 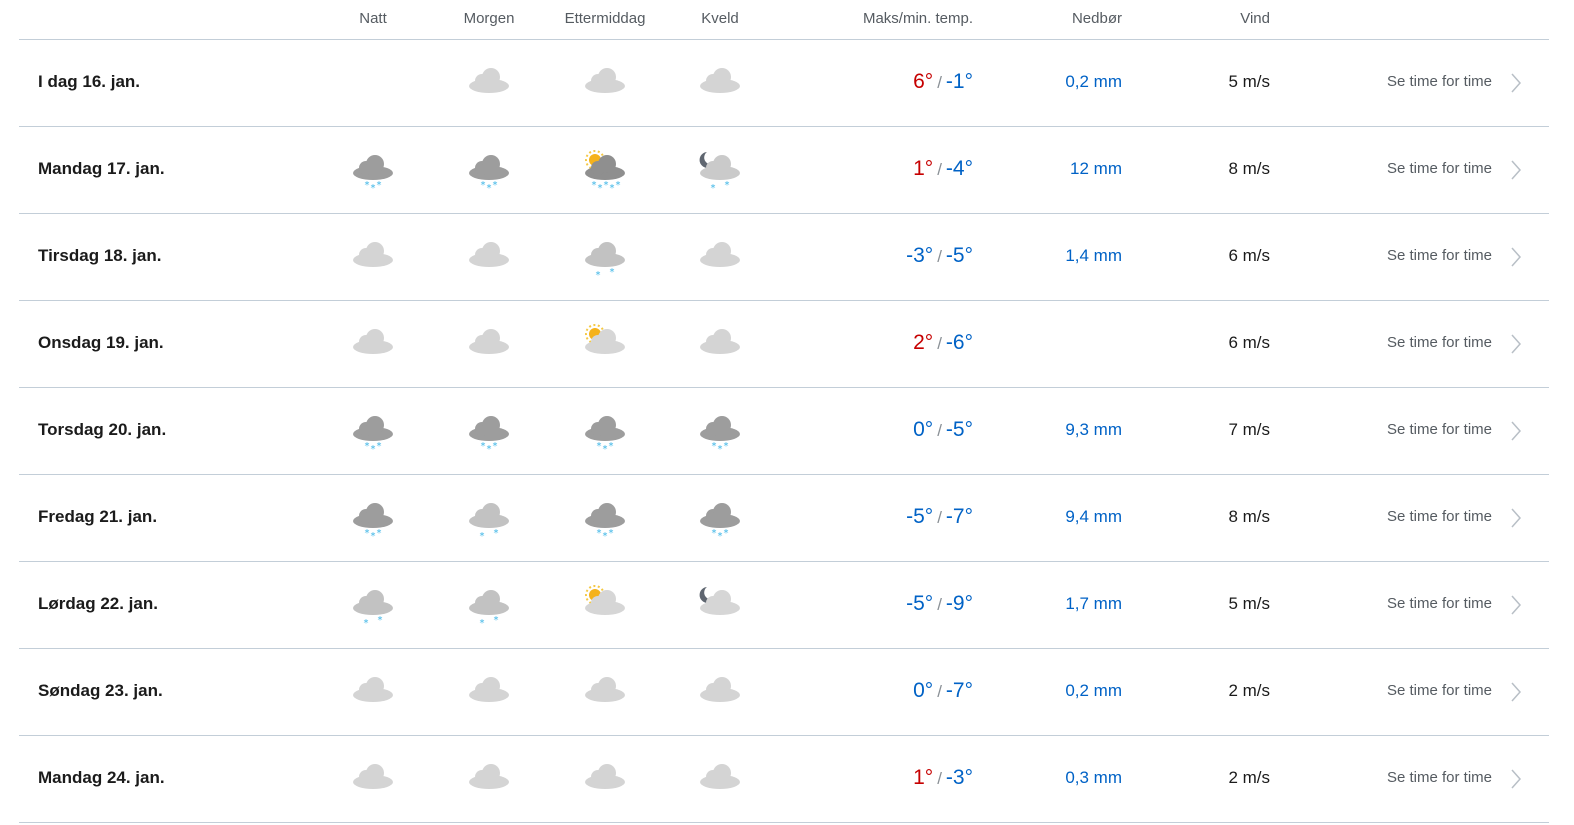 What do you see at coordinates (939, 255) in the screenshot?
I see `temperature: -3° / -5°` at bounding box center [939, 255].